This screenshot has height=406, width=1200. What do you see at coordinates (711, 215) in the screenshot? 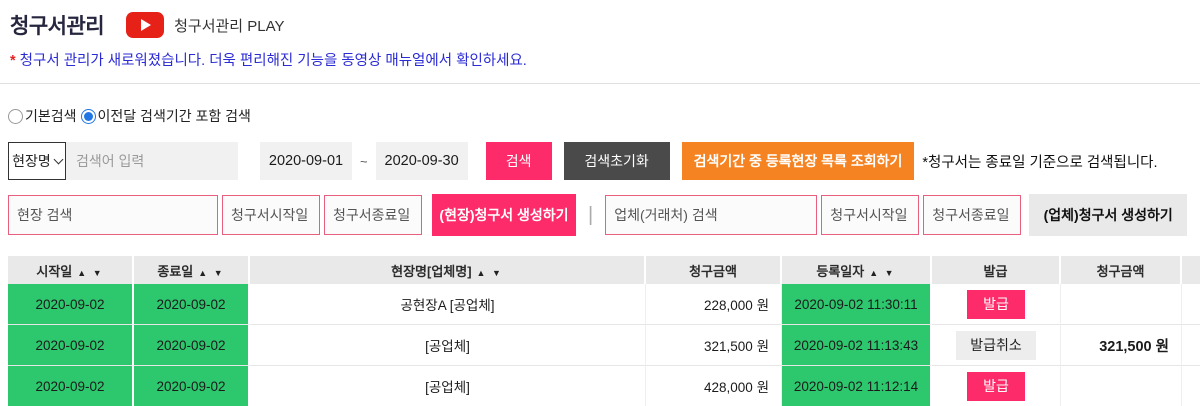
I see `vendor-search-input` at bounding box center [711, 215].